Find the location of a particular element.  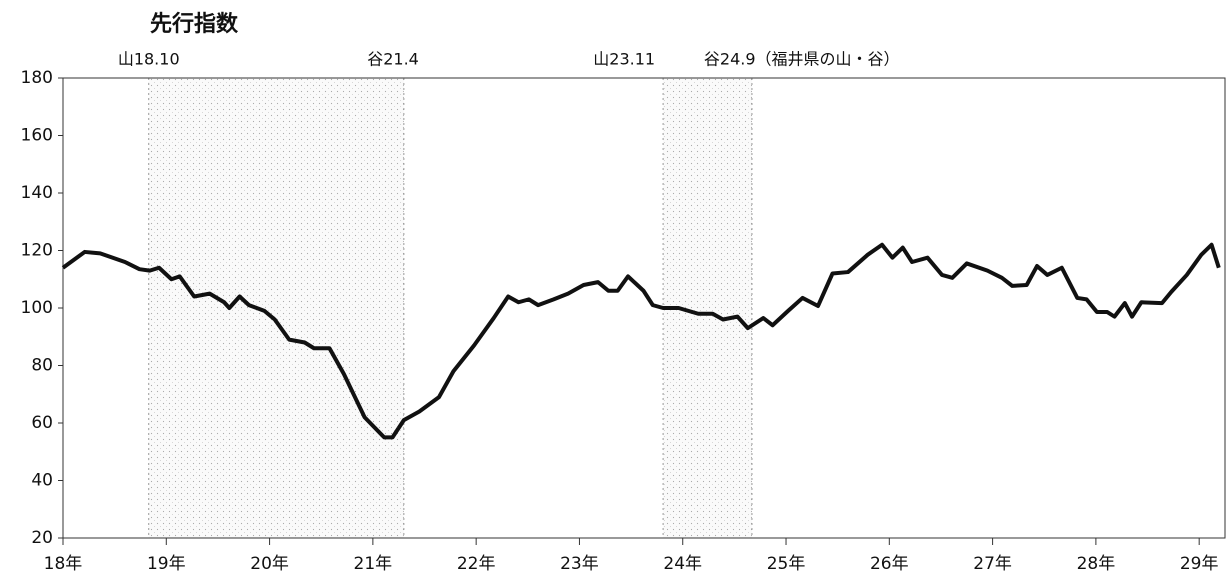

annotation: 山23.11 is located at coordinates (624, 59).